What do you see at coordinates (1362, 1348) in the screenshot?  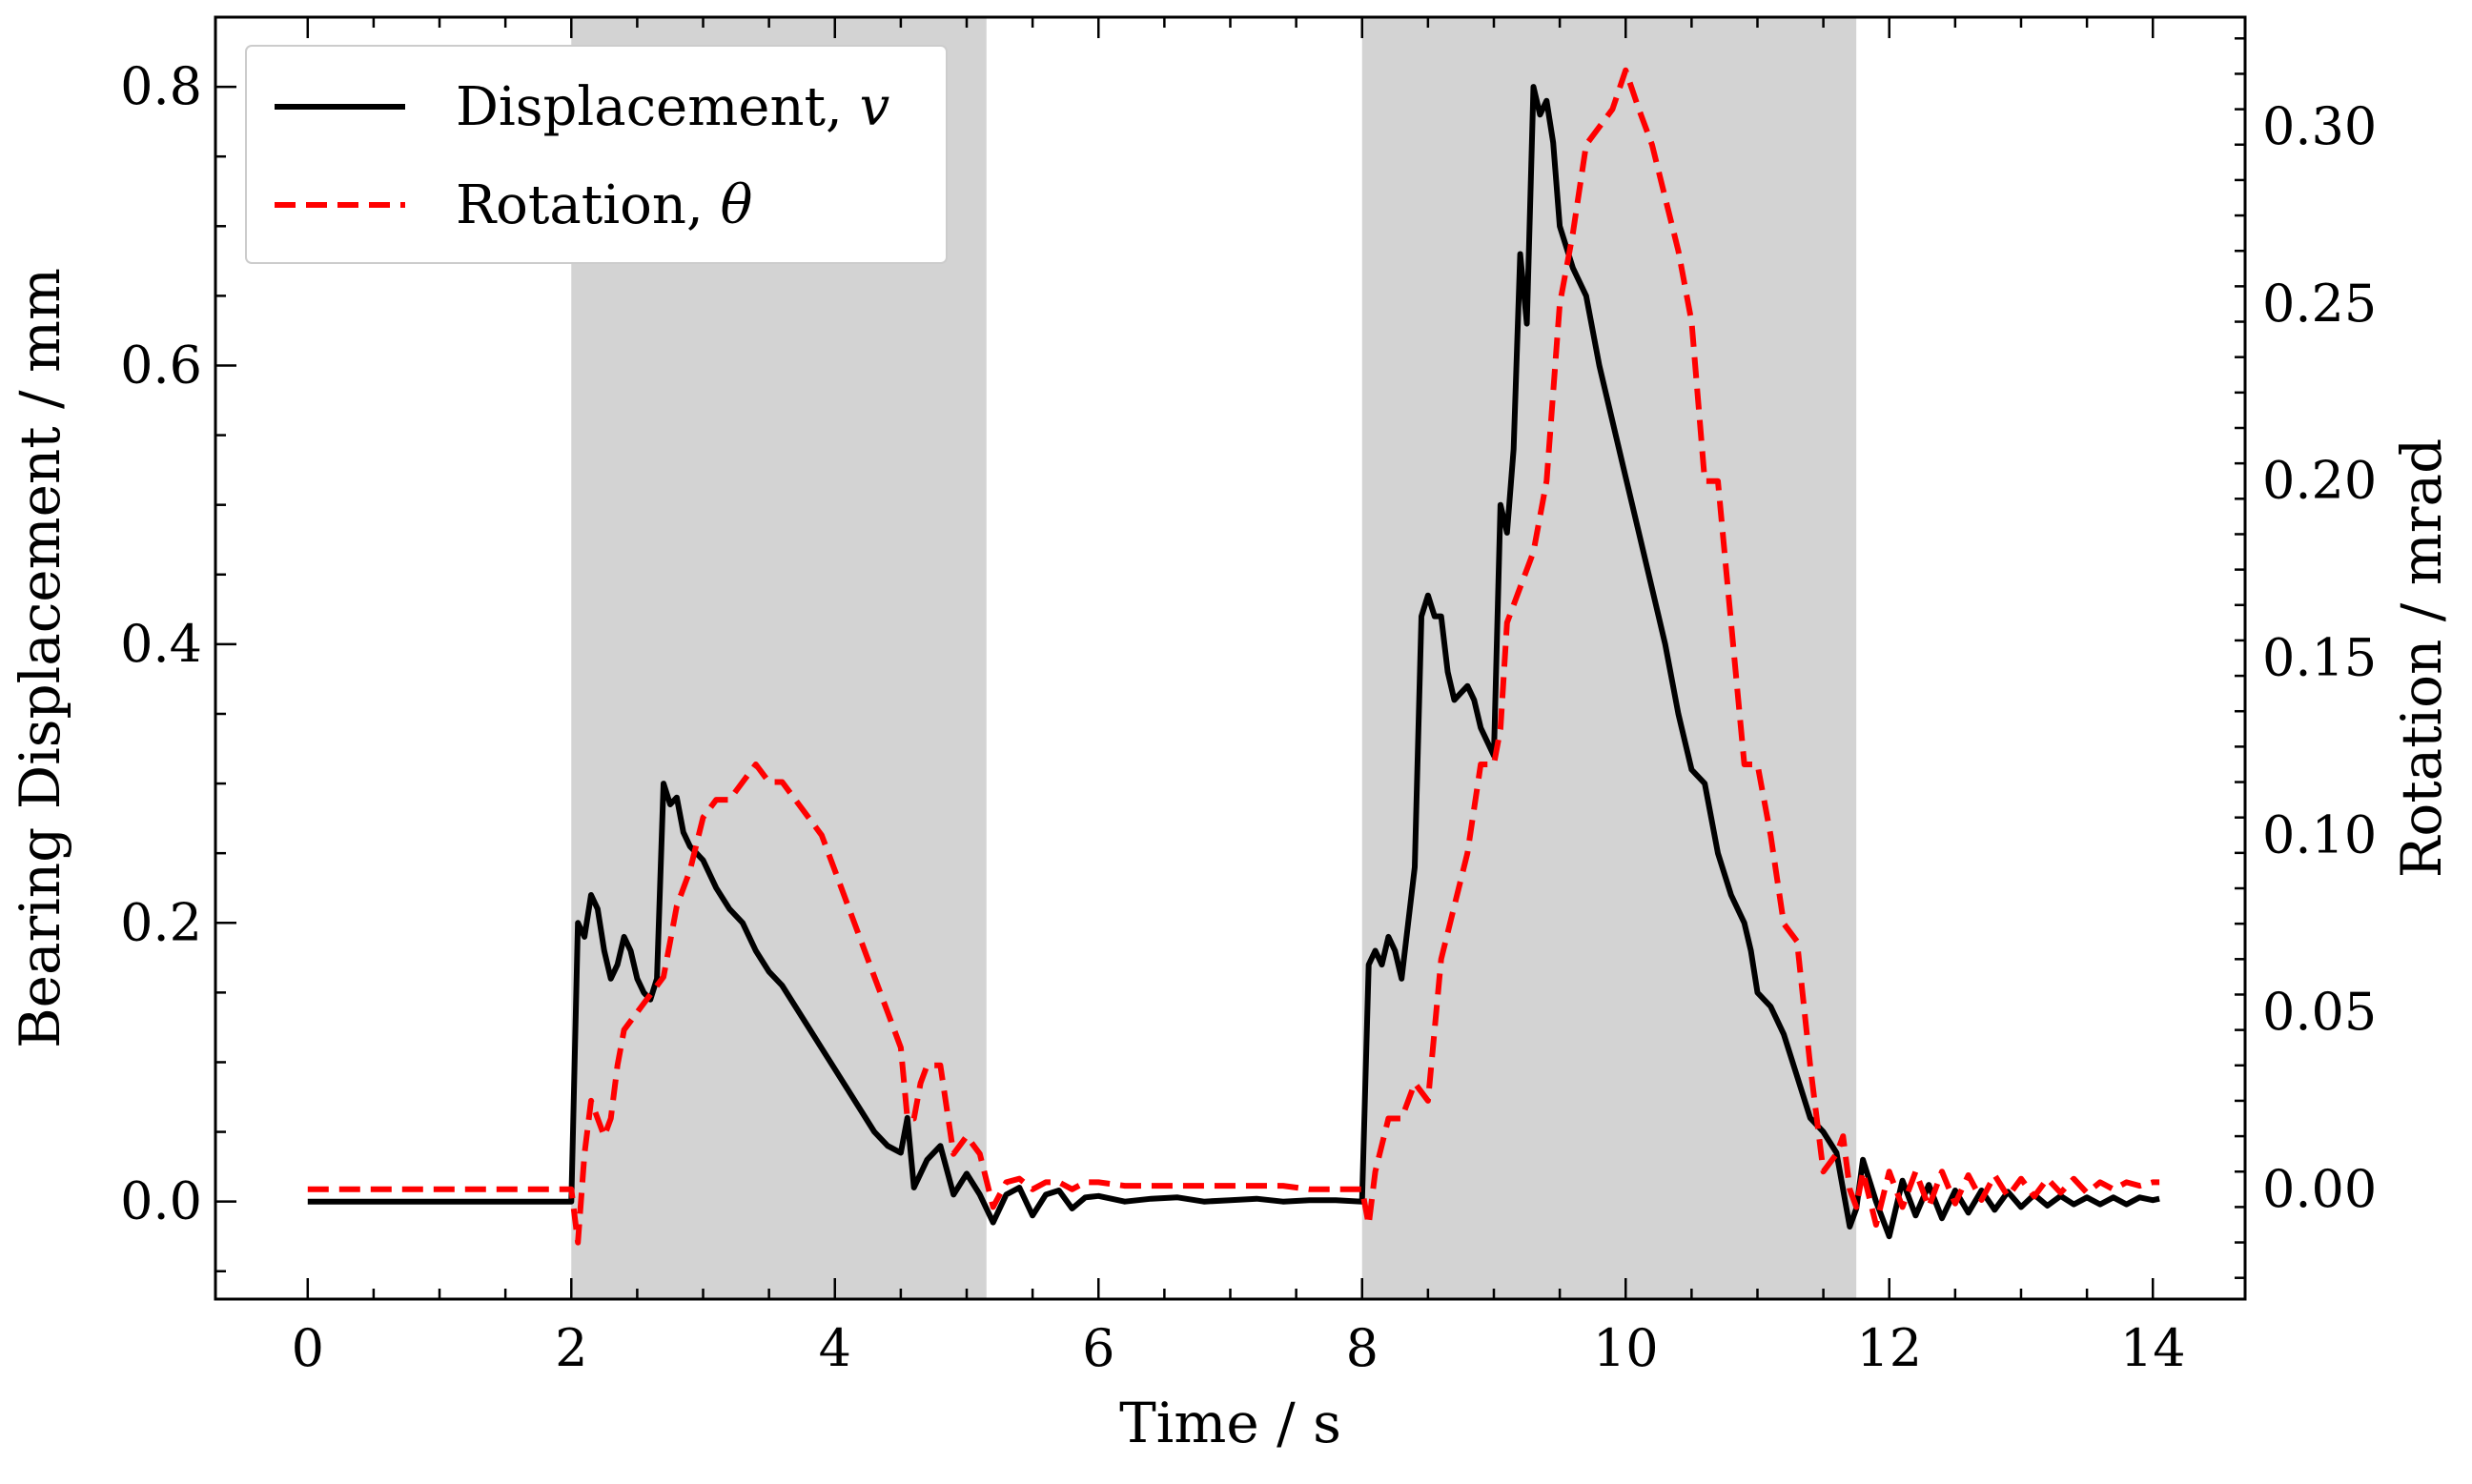 I see `x-tick-label: 8` at bounding box center [1362, 1348].